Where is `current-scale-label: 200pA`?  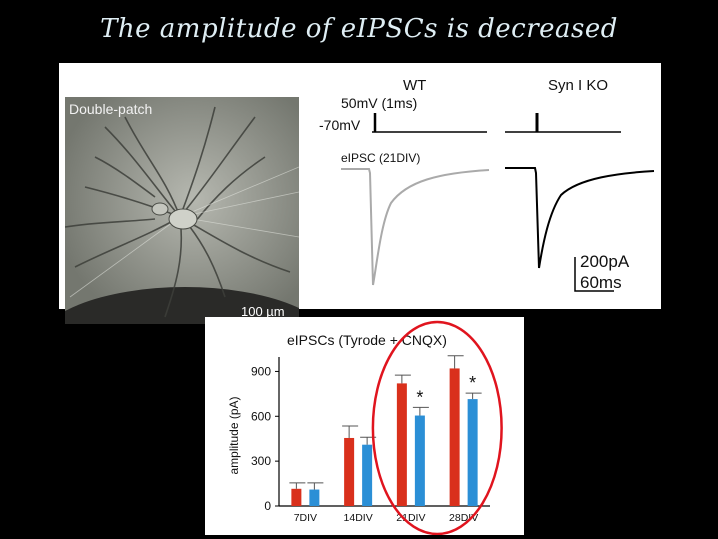
current-scale-label: 200pA is located at coordinates (605, 261).